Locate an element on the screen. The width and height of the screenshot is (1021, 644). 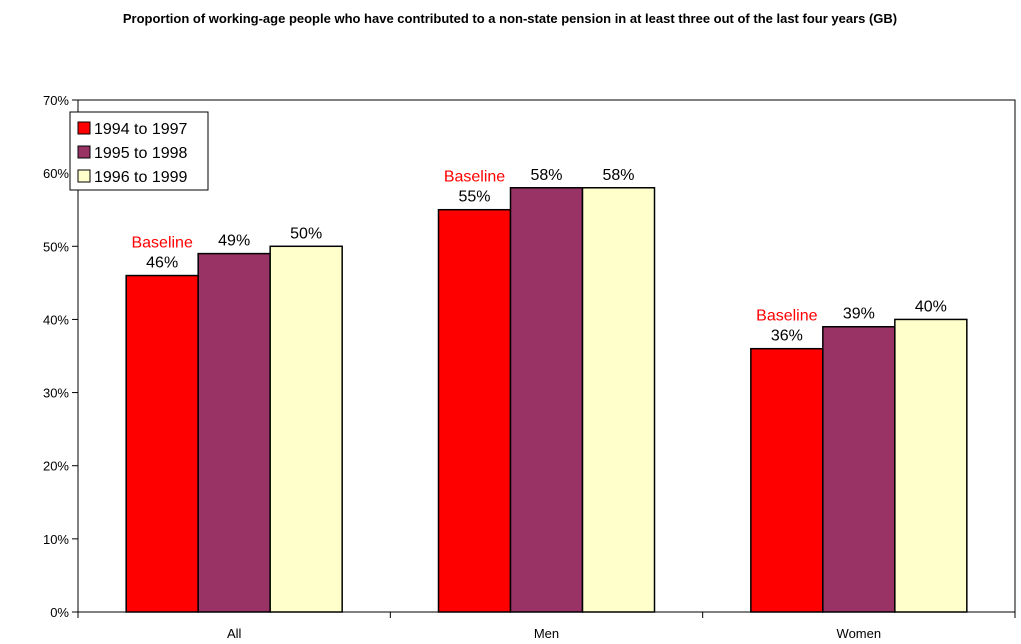
data-label: 49% is located at coordinates (234, 241).